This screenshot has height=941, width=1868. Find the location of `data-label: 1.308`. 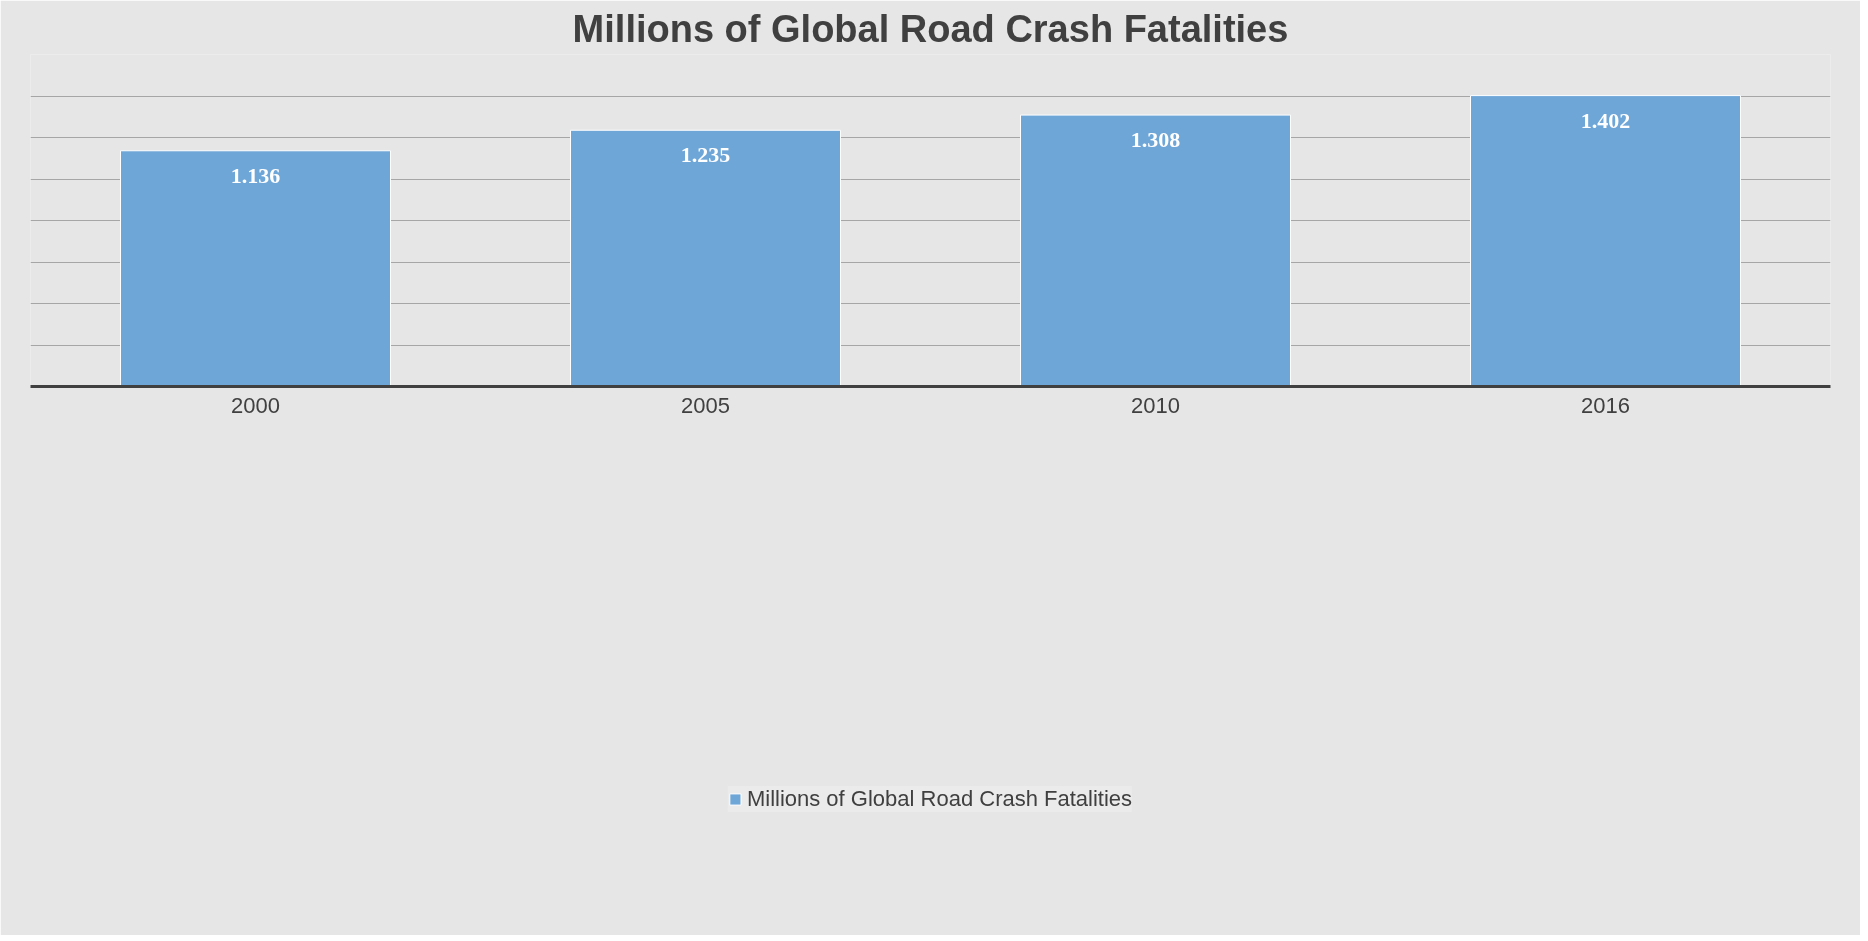

data-label: 1.308 is located at coordinates (1155, 140).